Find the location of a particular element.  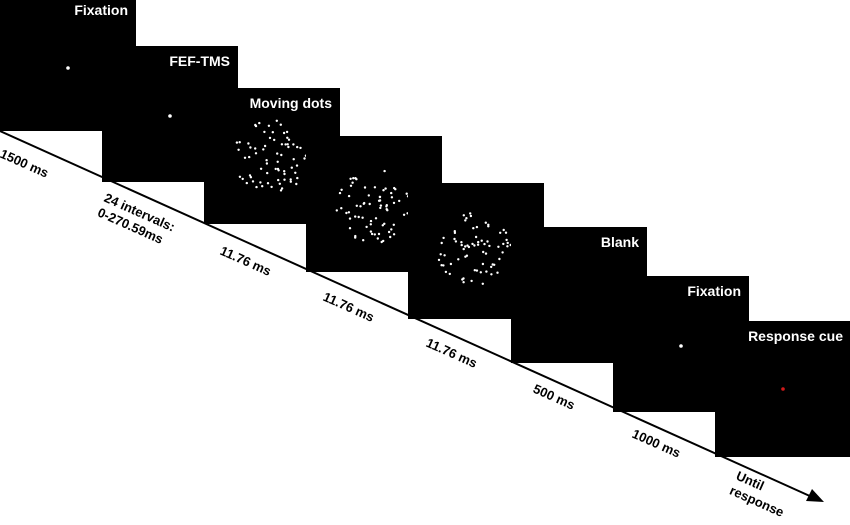

frame-label-moving-dots: Moving dots is located at coordinates (290, 103).